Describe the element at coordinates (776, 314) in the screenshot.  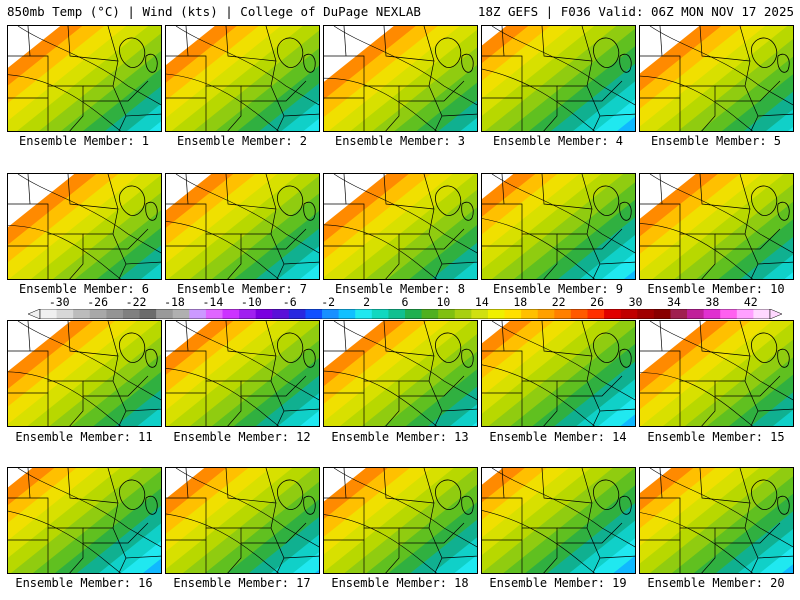
I see `colorbar-max-arrow` at that location.